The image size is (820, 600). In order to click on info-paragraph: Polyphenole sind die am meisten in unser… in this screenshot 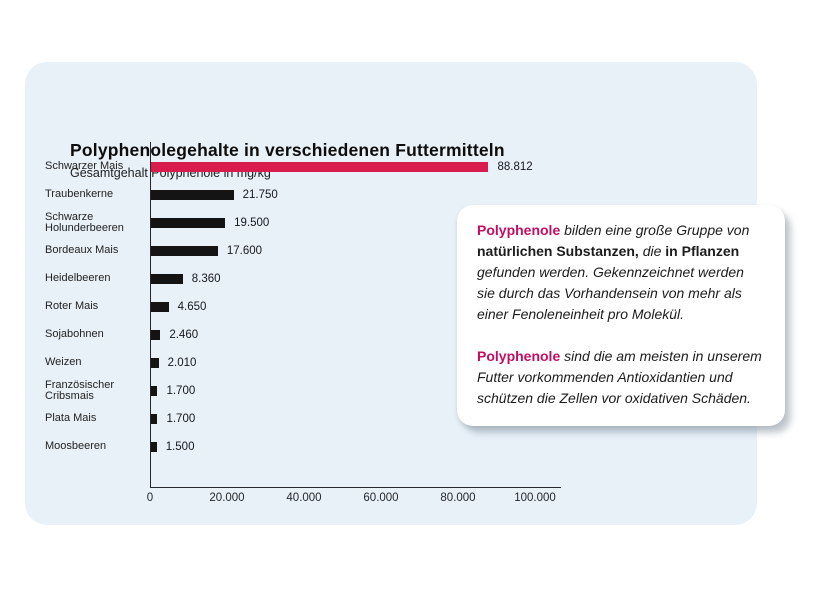, I will do `click(621, 377)`.